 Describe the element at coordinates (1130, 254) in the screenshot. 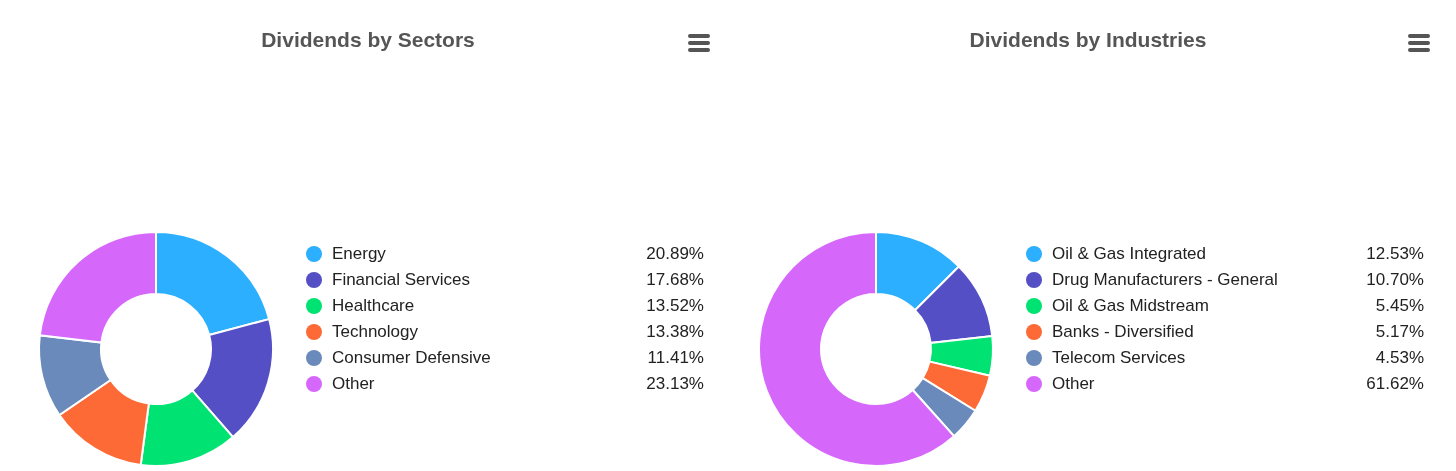

I see `legend-label: Oil & Gas Integrated` at that location.